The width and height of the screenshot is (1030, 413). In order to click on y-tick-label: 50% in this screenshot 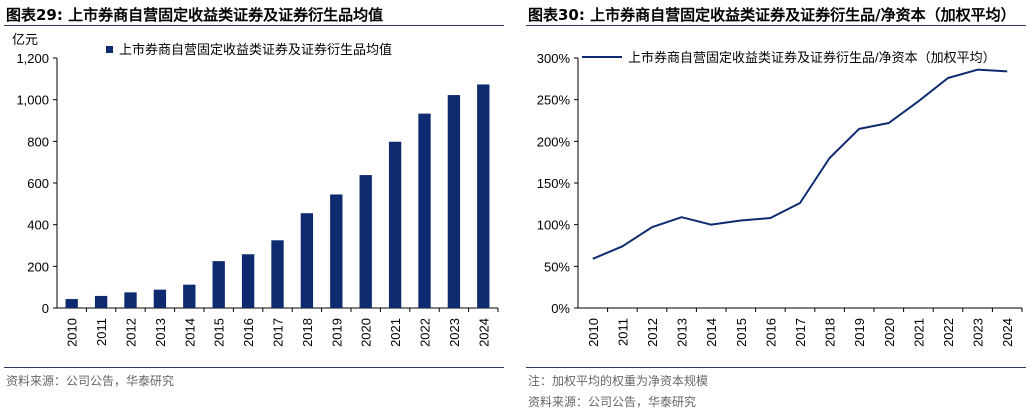, I will do `click(557, 266)`.